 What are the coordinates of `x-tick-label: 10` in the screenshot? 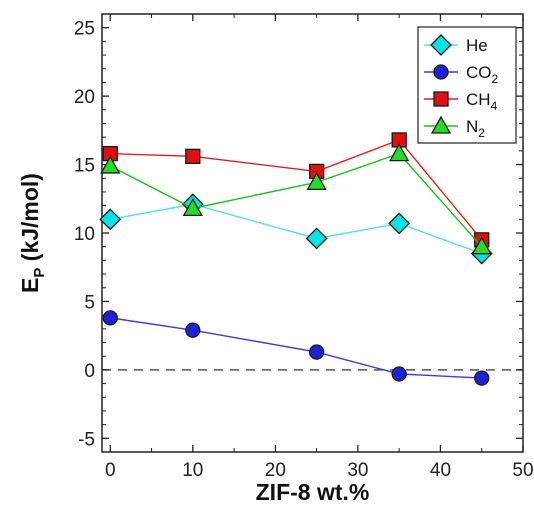 It's located at (192, 470).